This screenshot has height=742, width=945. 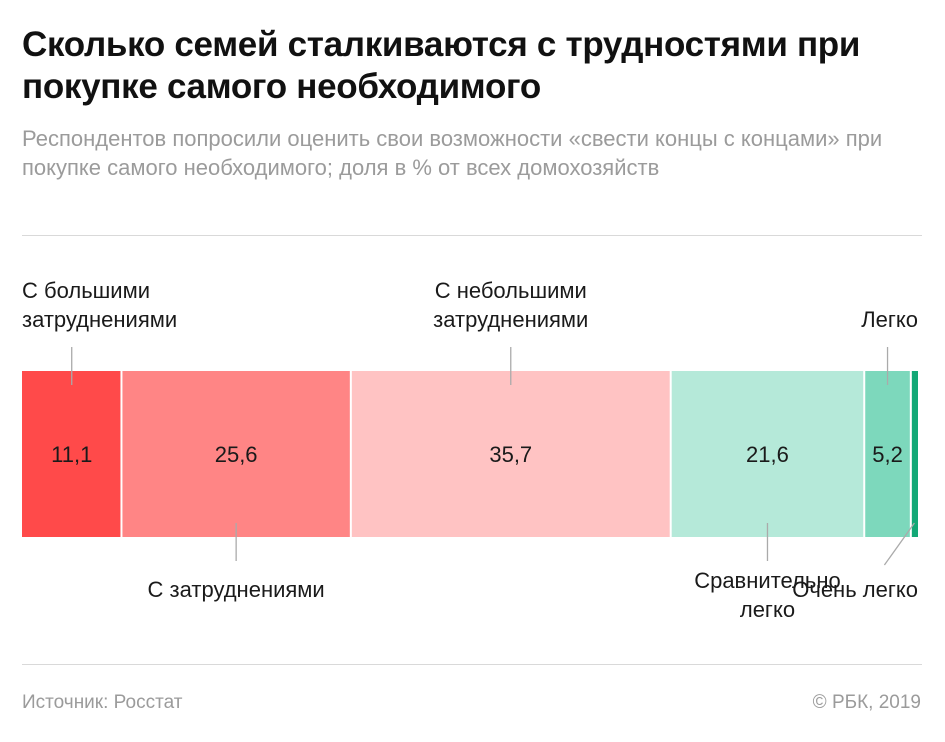 I want to click on category-label: С небольшими, so click(x=511, y=290).